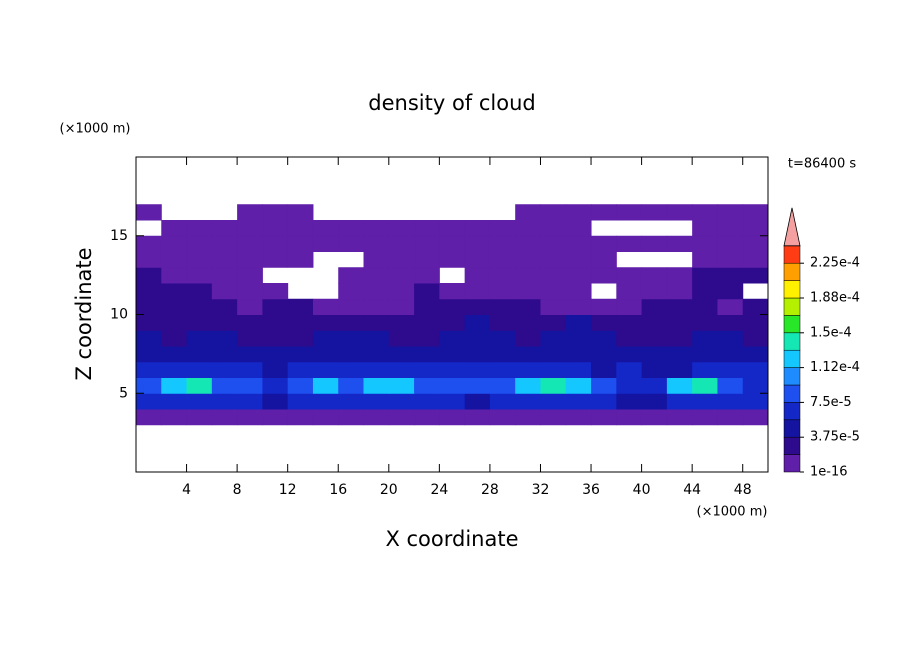  I want to click on x-axis-label: X coordinate, so click(451, 539).